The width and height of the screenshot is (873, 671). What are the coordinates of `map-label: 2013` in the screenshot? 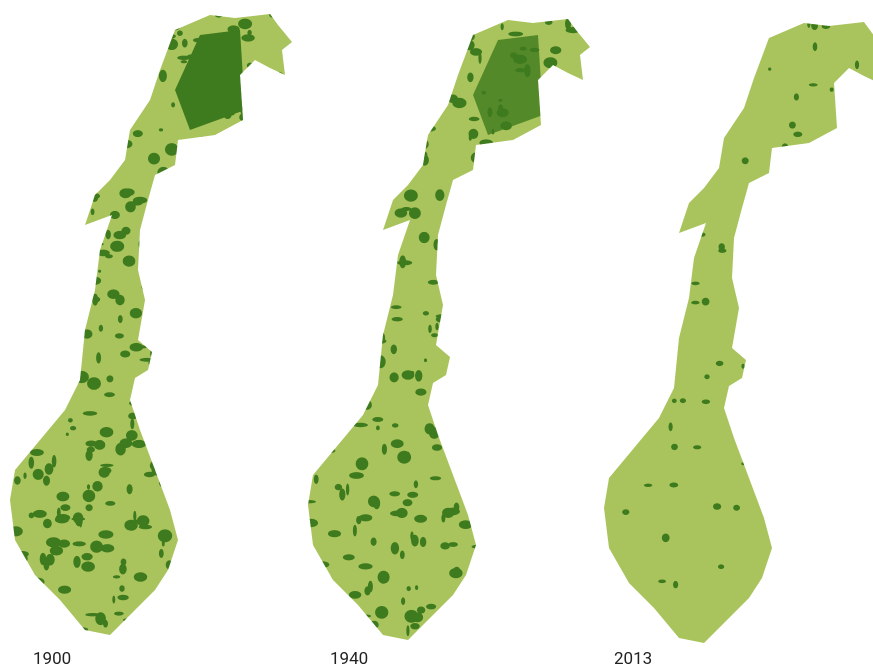 It's located at (633, 659).